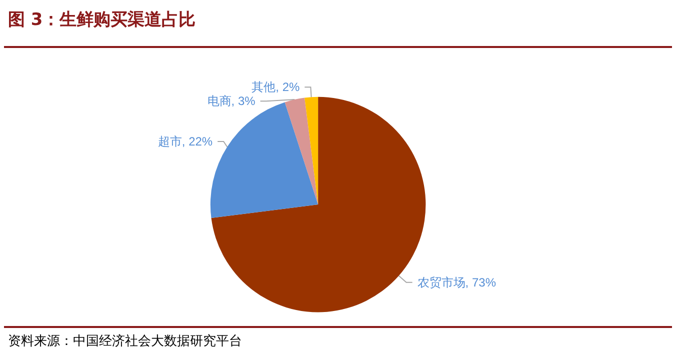  I want to click on chart-title: 图 3：生鲜购买渠道占比, so click(102, 20).